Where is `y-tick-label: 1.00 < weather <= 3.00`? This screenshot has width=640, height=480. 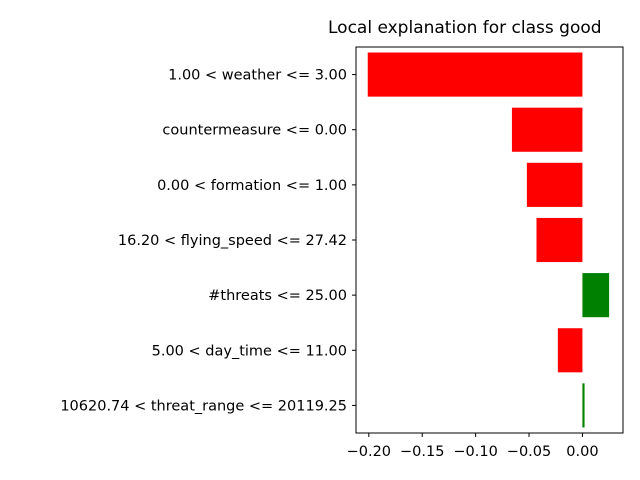
y-tick-label: 1.00 < weather <= 3.00 is located at coordinates (257, 76).